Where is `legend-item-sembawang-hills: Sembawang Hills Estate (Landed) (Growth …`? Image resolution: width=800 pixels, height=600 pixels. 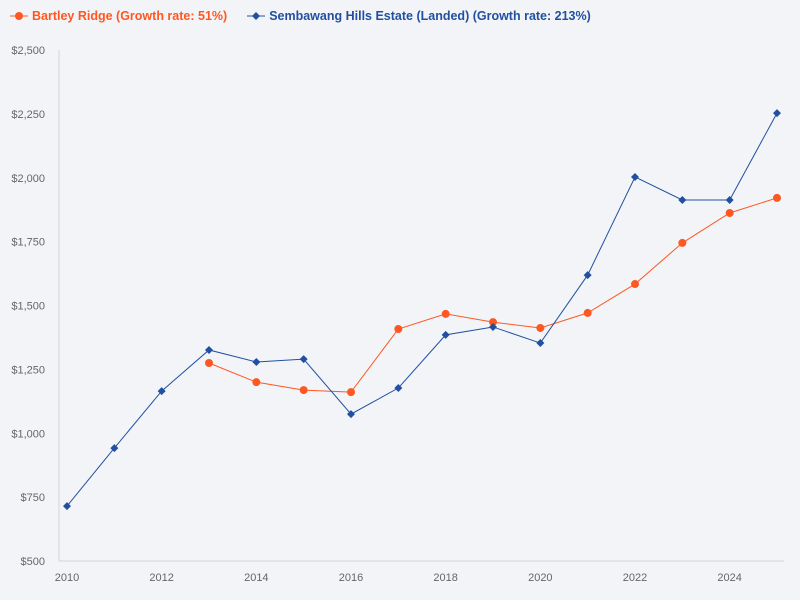
legend-item-sembawang-hills: Sembawang Hills Estate (Landed) (Growth … is located at coordinates (419, 16).